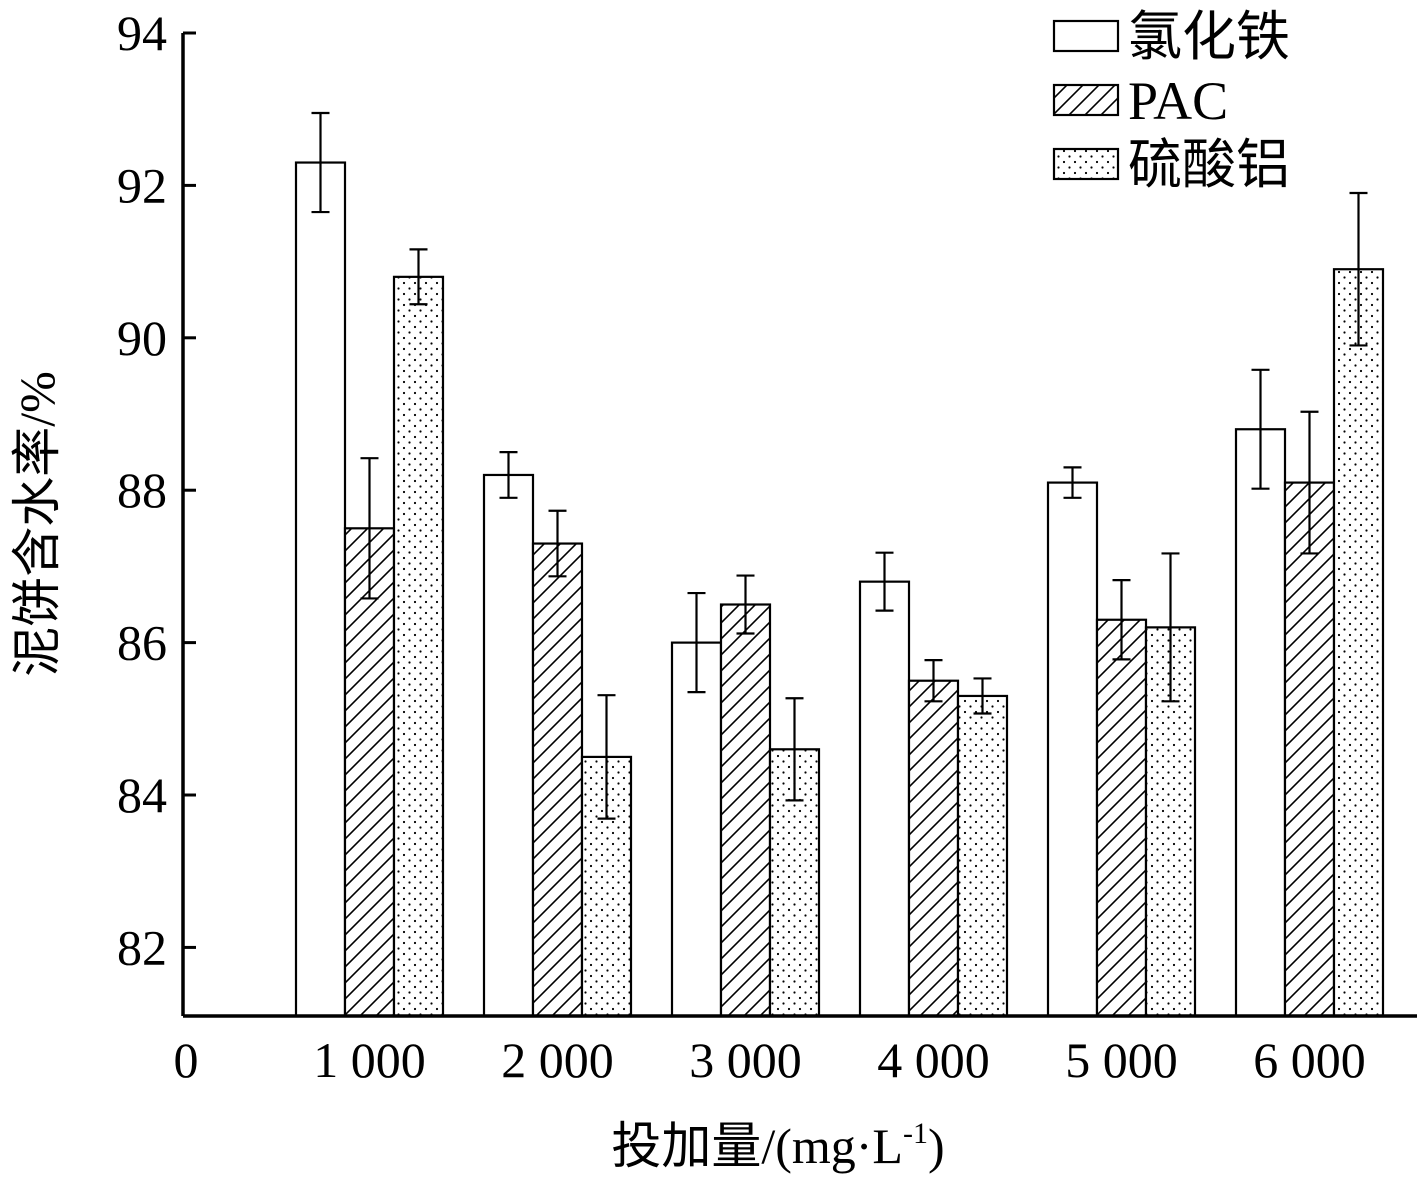 Image resolution: width=1417 pixels, height=1181 pixels. I want to click on x-tick-label: 4 000, so click(933, 1060).